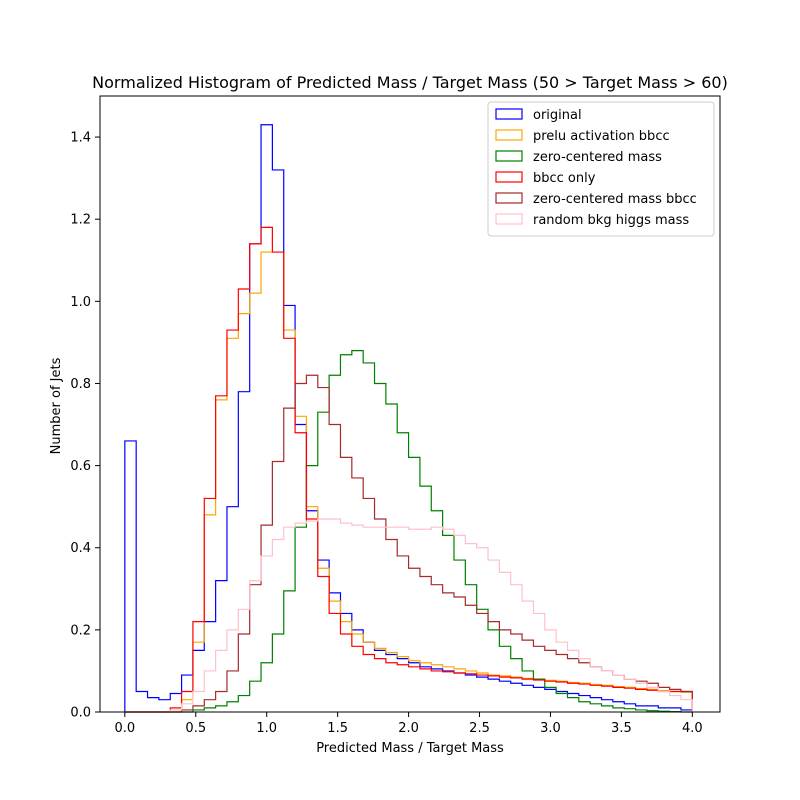 The height and width of the screenshot is (800, 800). What do you see at coordinates (601, 136) in the screenshot?
I see `legend-entry: prelu activation bbcc` at bounding box center [601, 136].